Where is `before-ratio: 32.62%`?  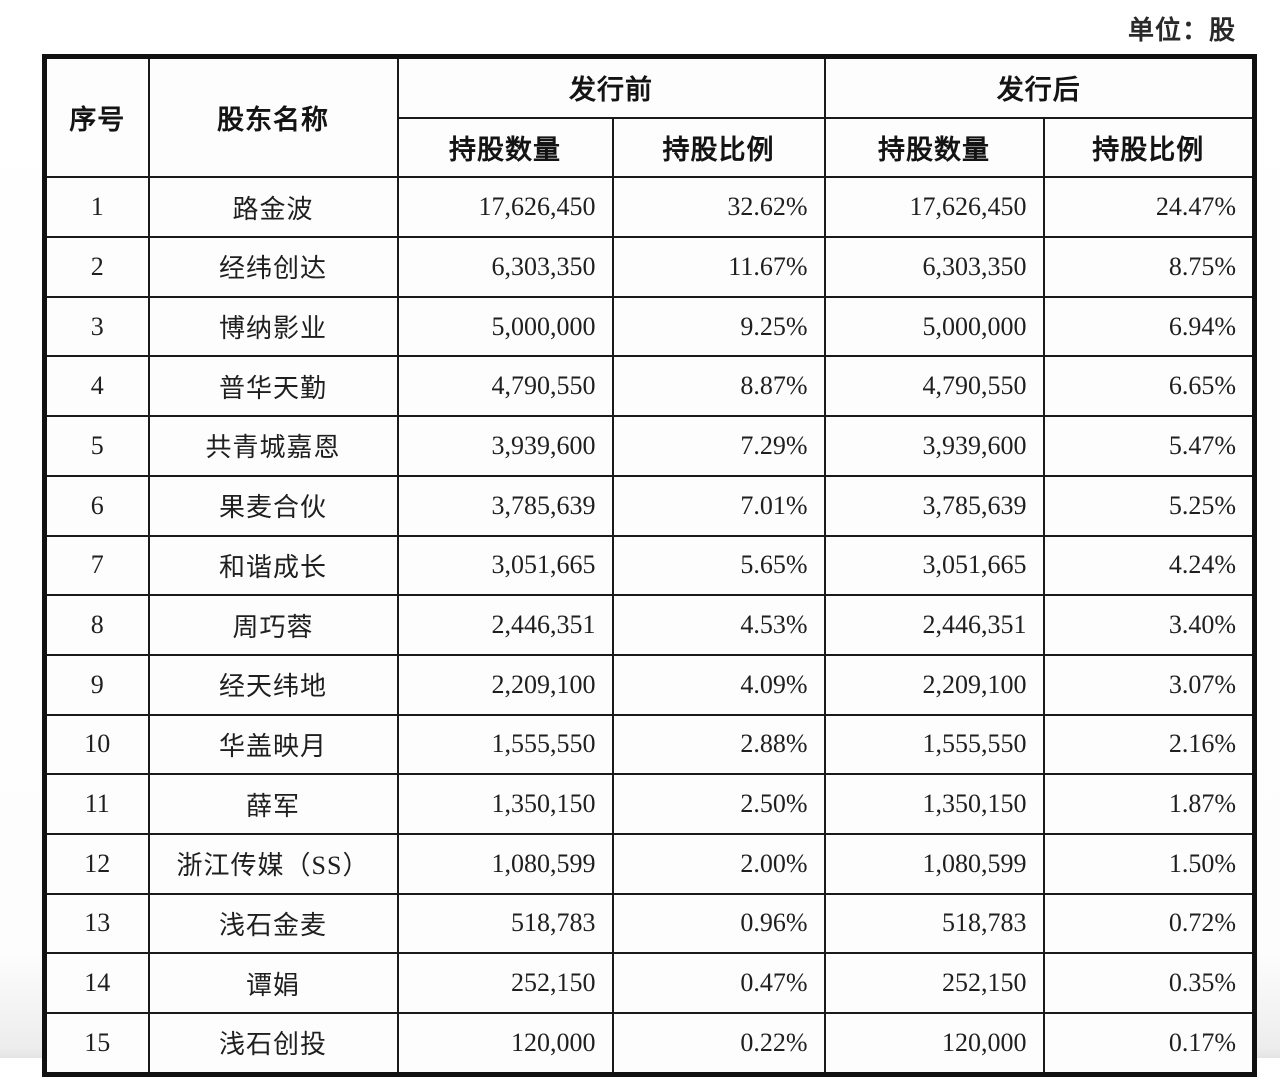 before-ratio: 32.62% is located at coordinates (718, 207).